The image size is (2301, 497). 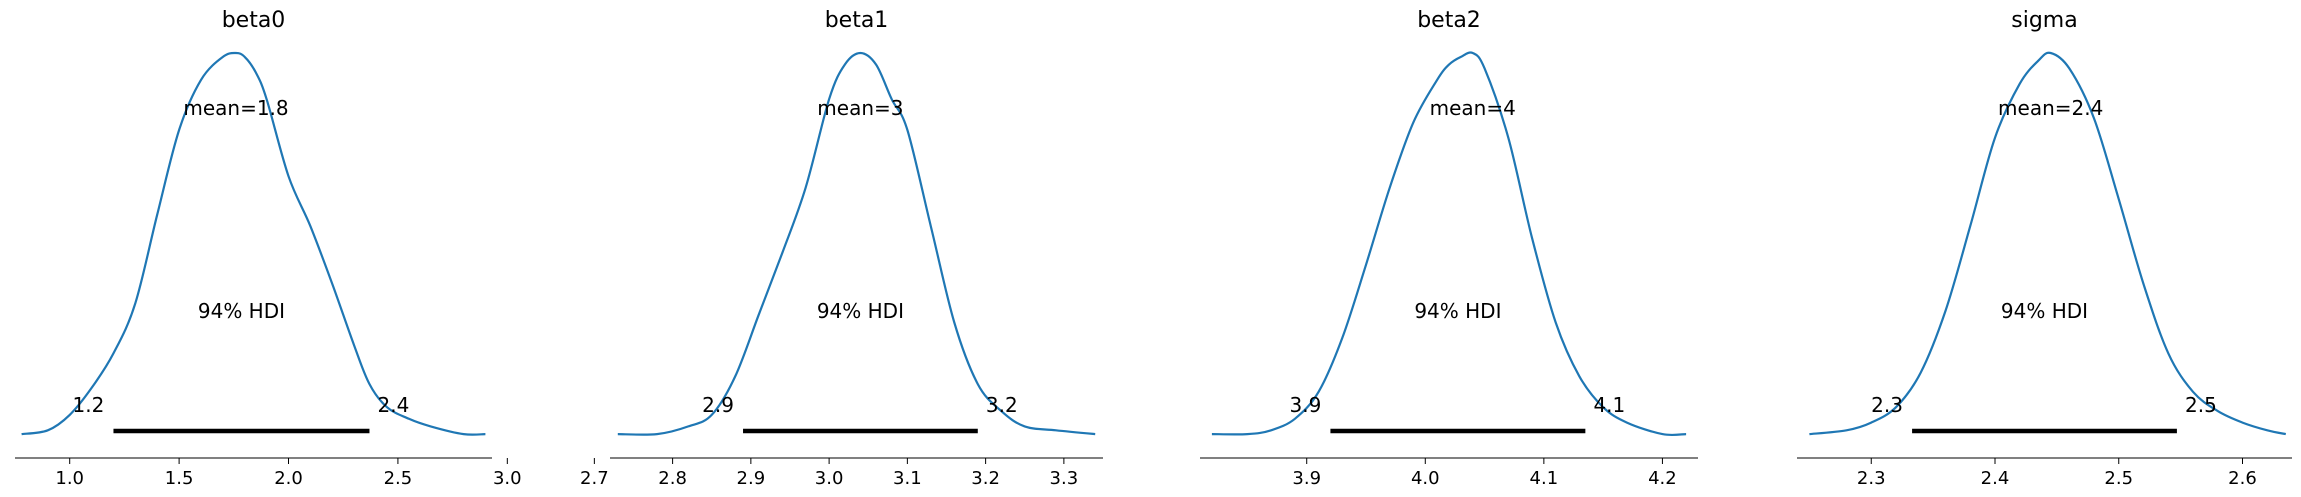 What do you see at coordinates (2050, 108) in the screenshot?
I see `mean-label: mean=2.4` at bounding box center [2050, 108].